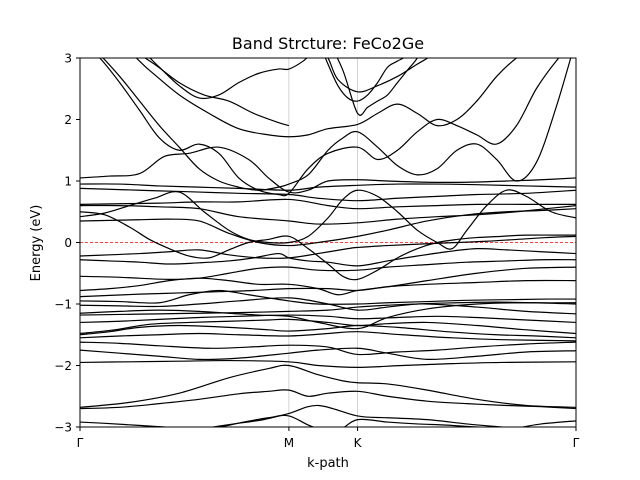  I want to click on y-axis-label: Energy (eV), so click(36, 243).